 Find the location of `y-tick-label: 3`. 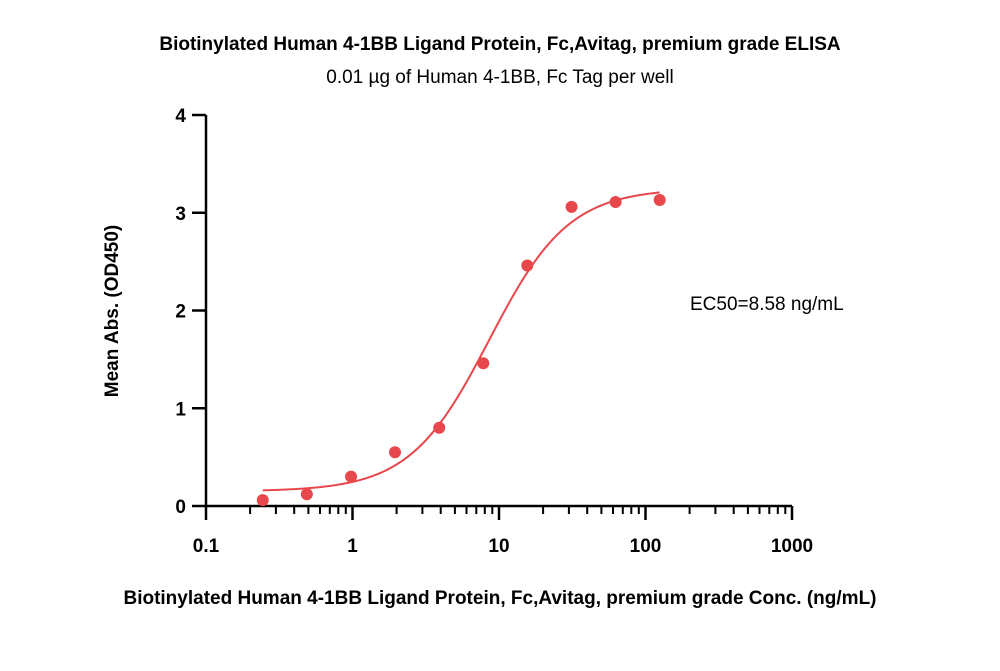

y-tick-label: 3 is located at coordinates (180, 214).